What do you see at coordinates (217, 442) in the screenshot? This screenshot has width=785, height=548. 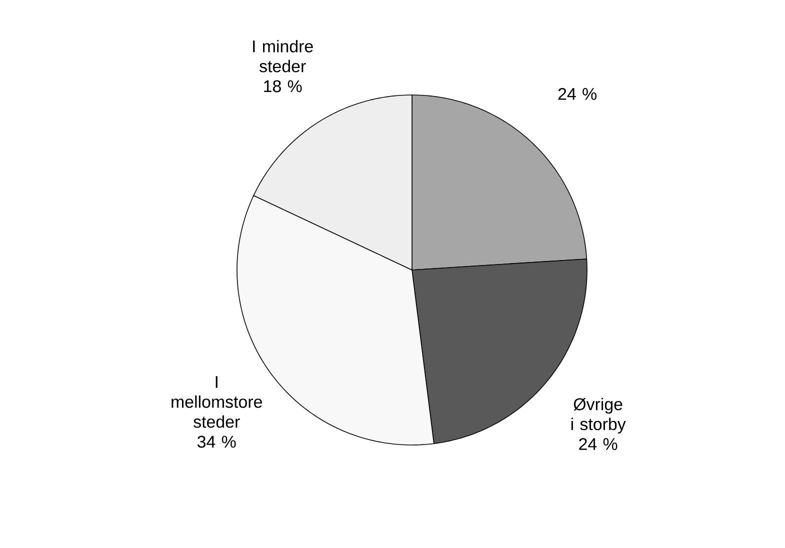 I see `data-label: 34 %` at bounding box center [217, 442].